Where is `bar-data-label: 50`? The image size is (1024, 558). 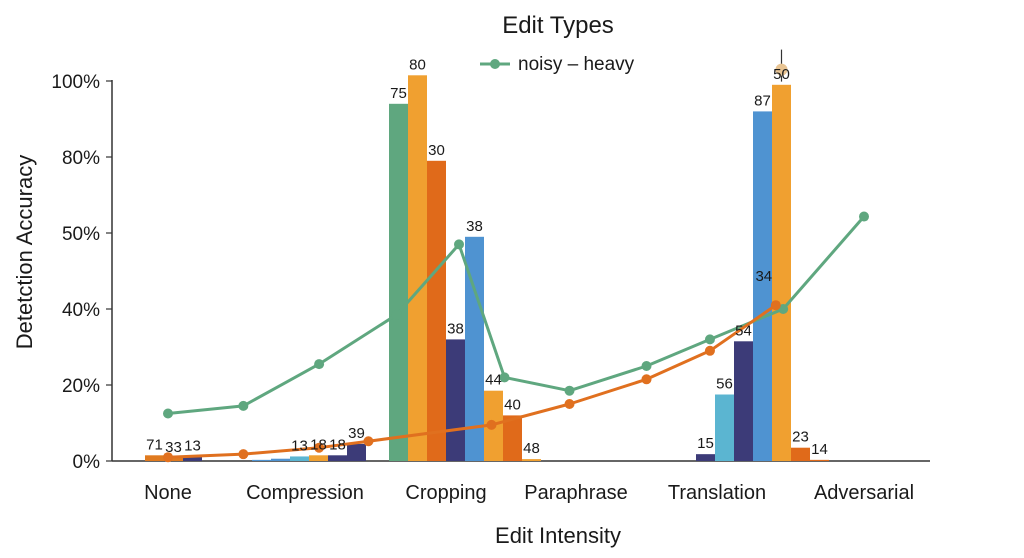 bar-data-label: 50 is located at coordinates (781, 74).